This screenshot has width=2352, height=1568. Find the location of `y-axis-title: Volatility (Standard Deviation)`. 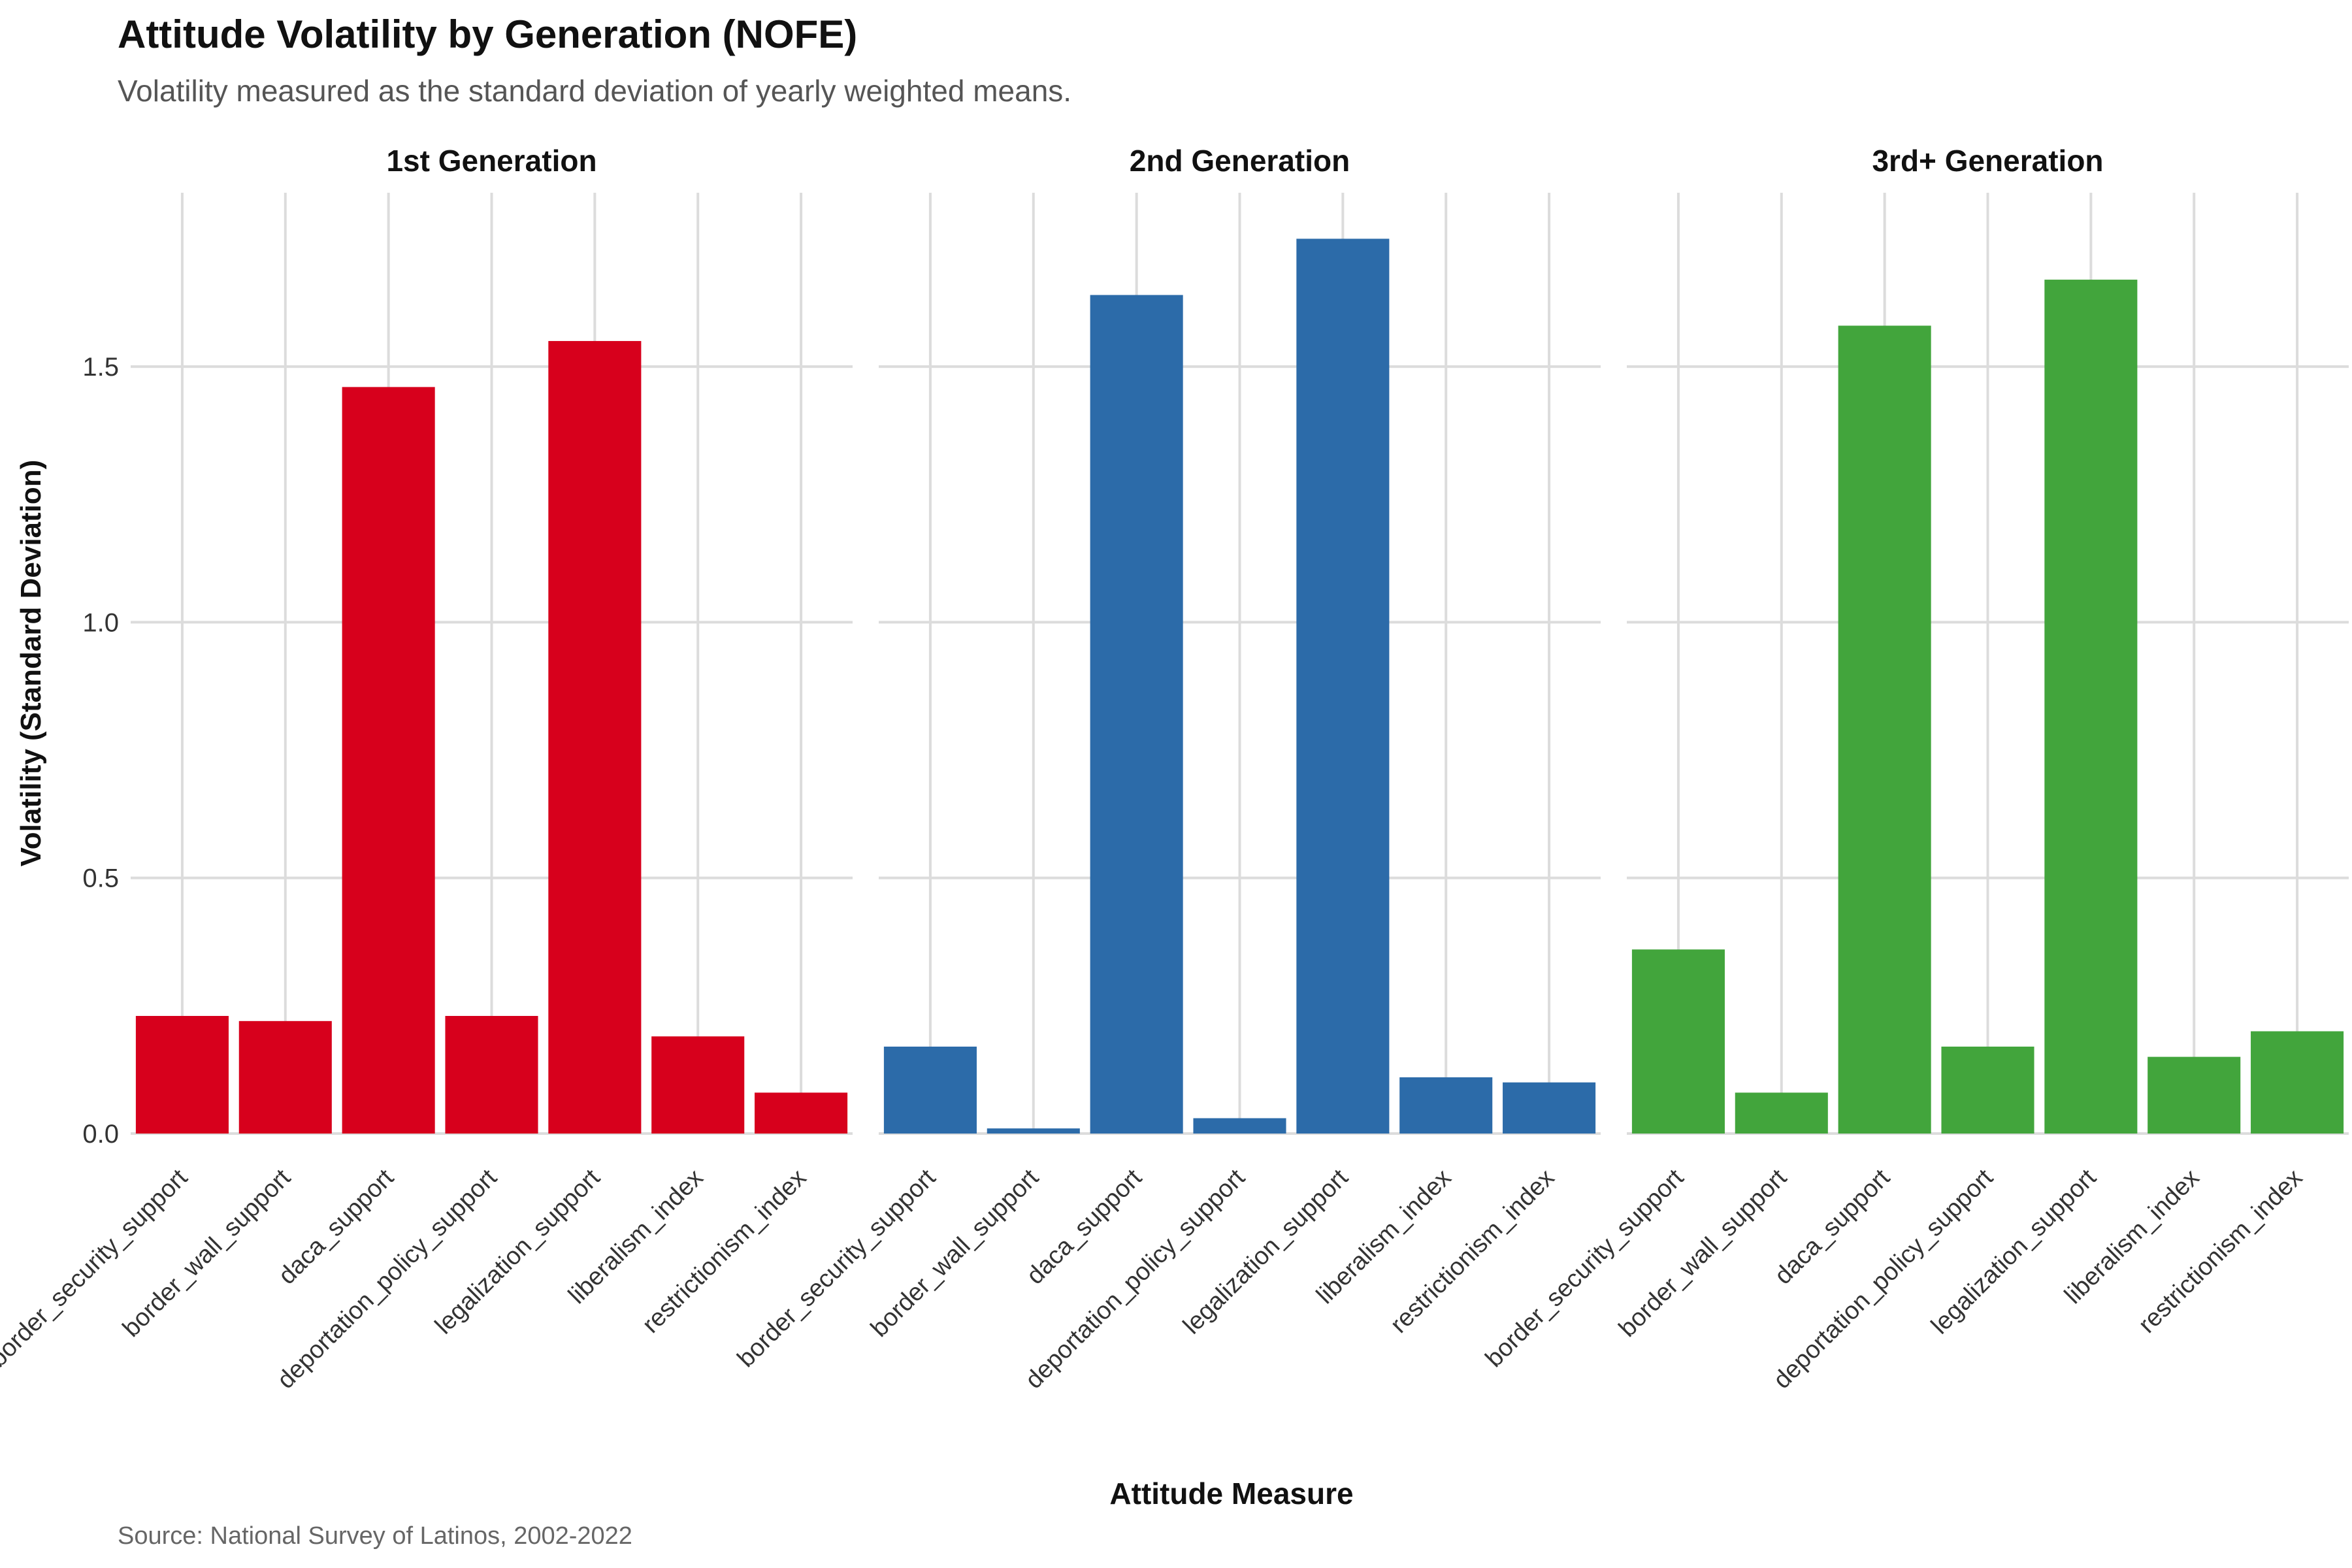

y-axis-title: Volatility (Standard Deviation) is located at coordinates (31, 663).